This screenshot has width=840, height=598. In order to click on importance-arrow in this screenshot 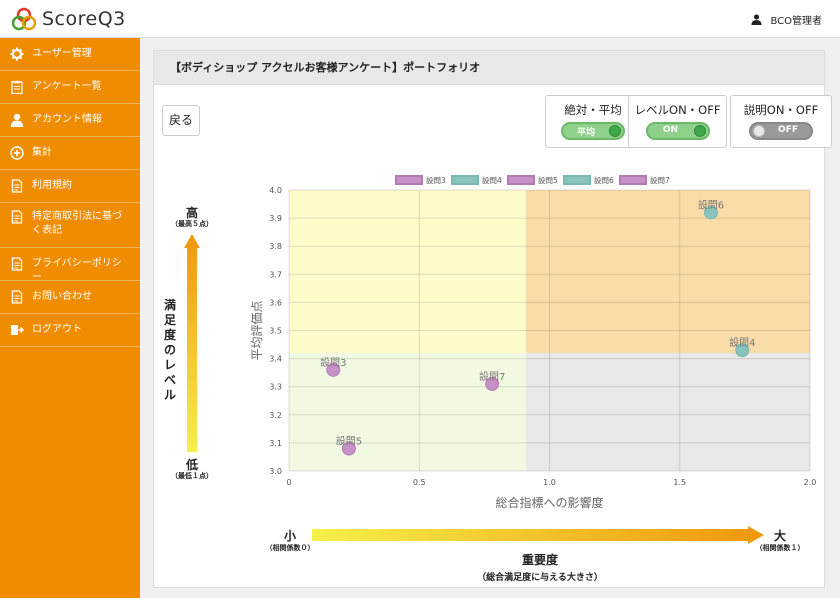, I will do `click(538, 535)`.